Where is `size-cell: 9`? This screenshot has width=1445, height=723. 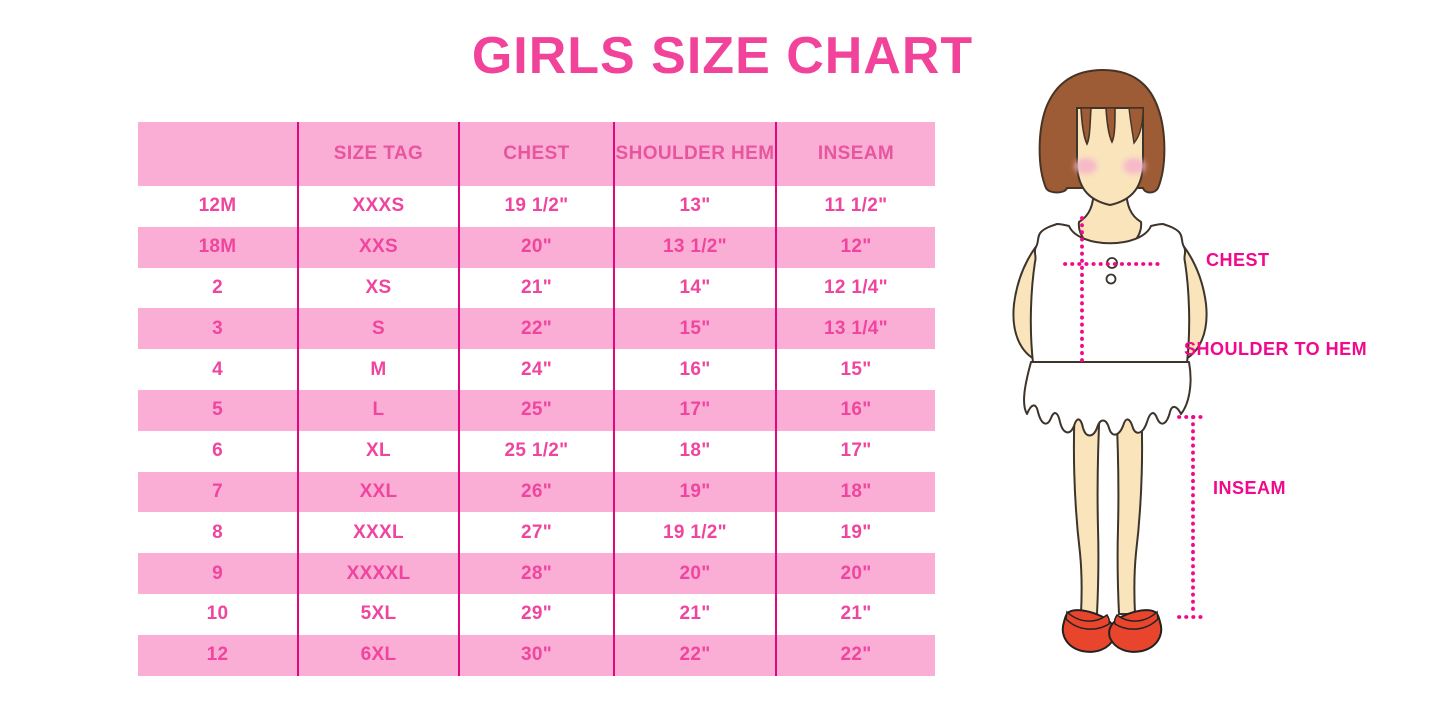
size-cell: 9 is located at coordinates (217, 573).